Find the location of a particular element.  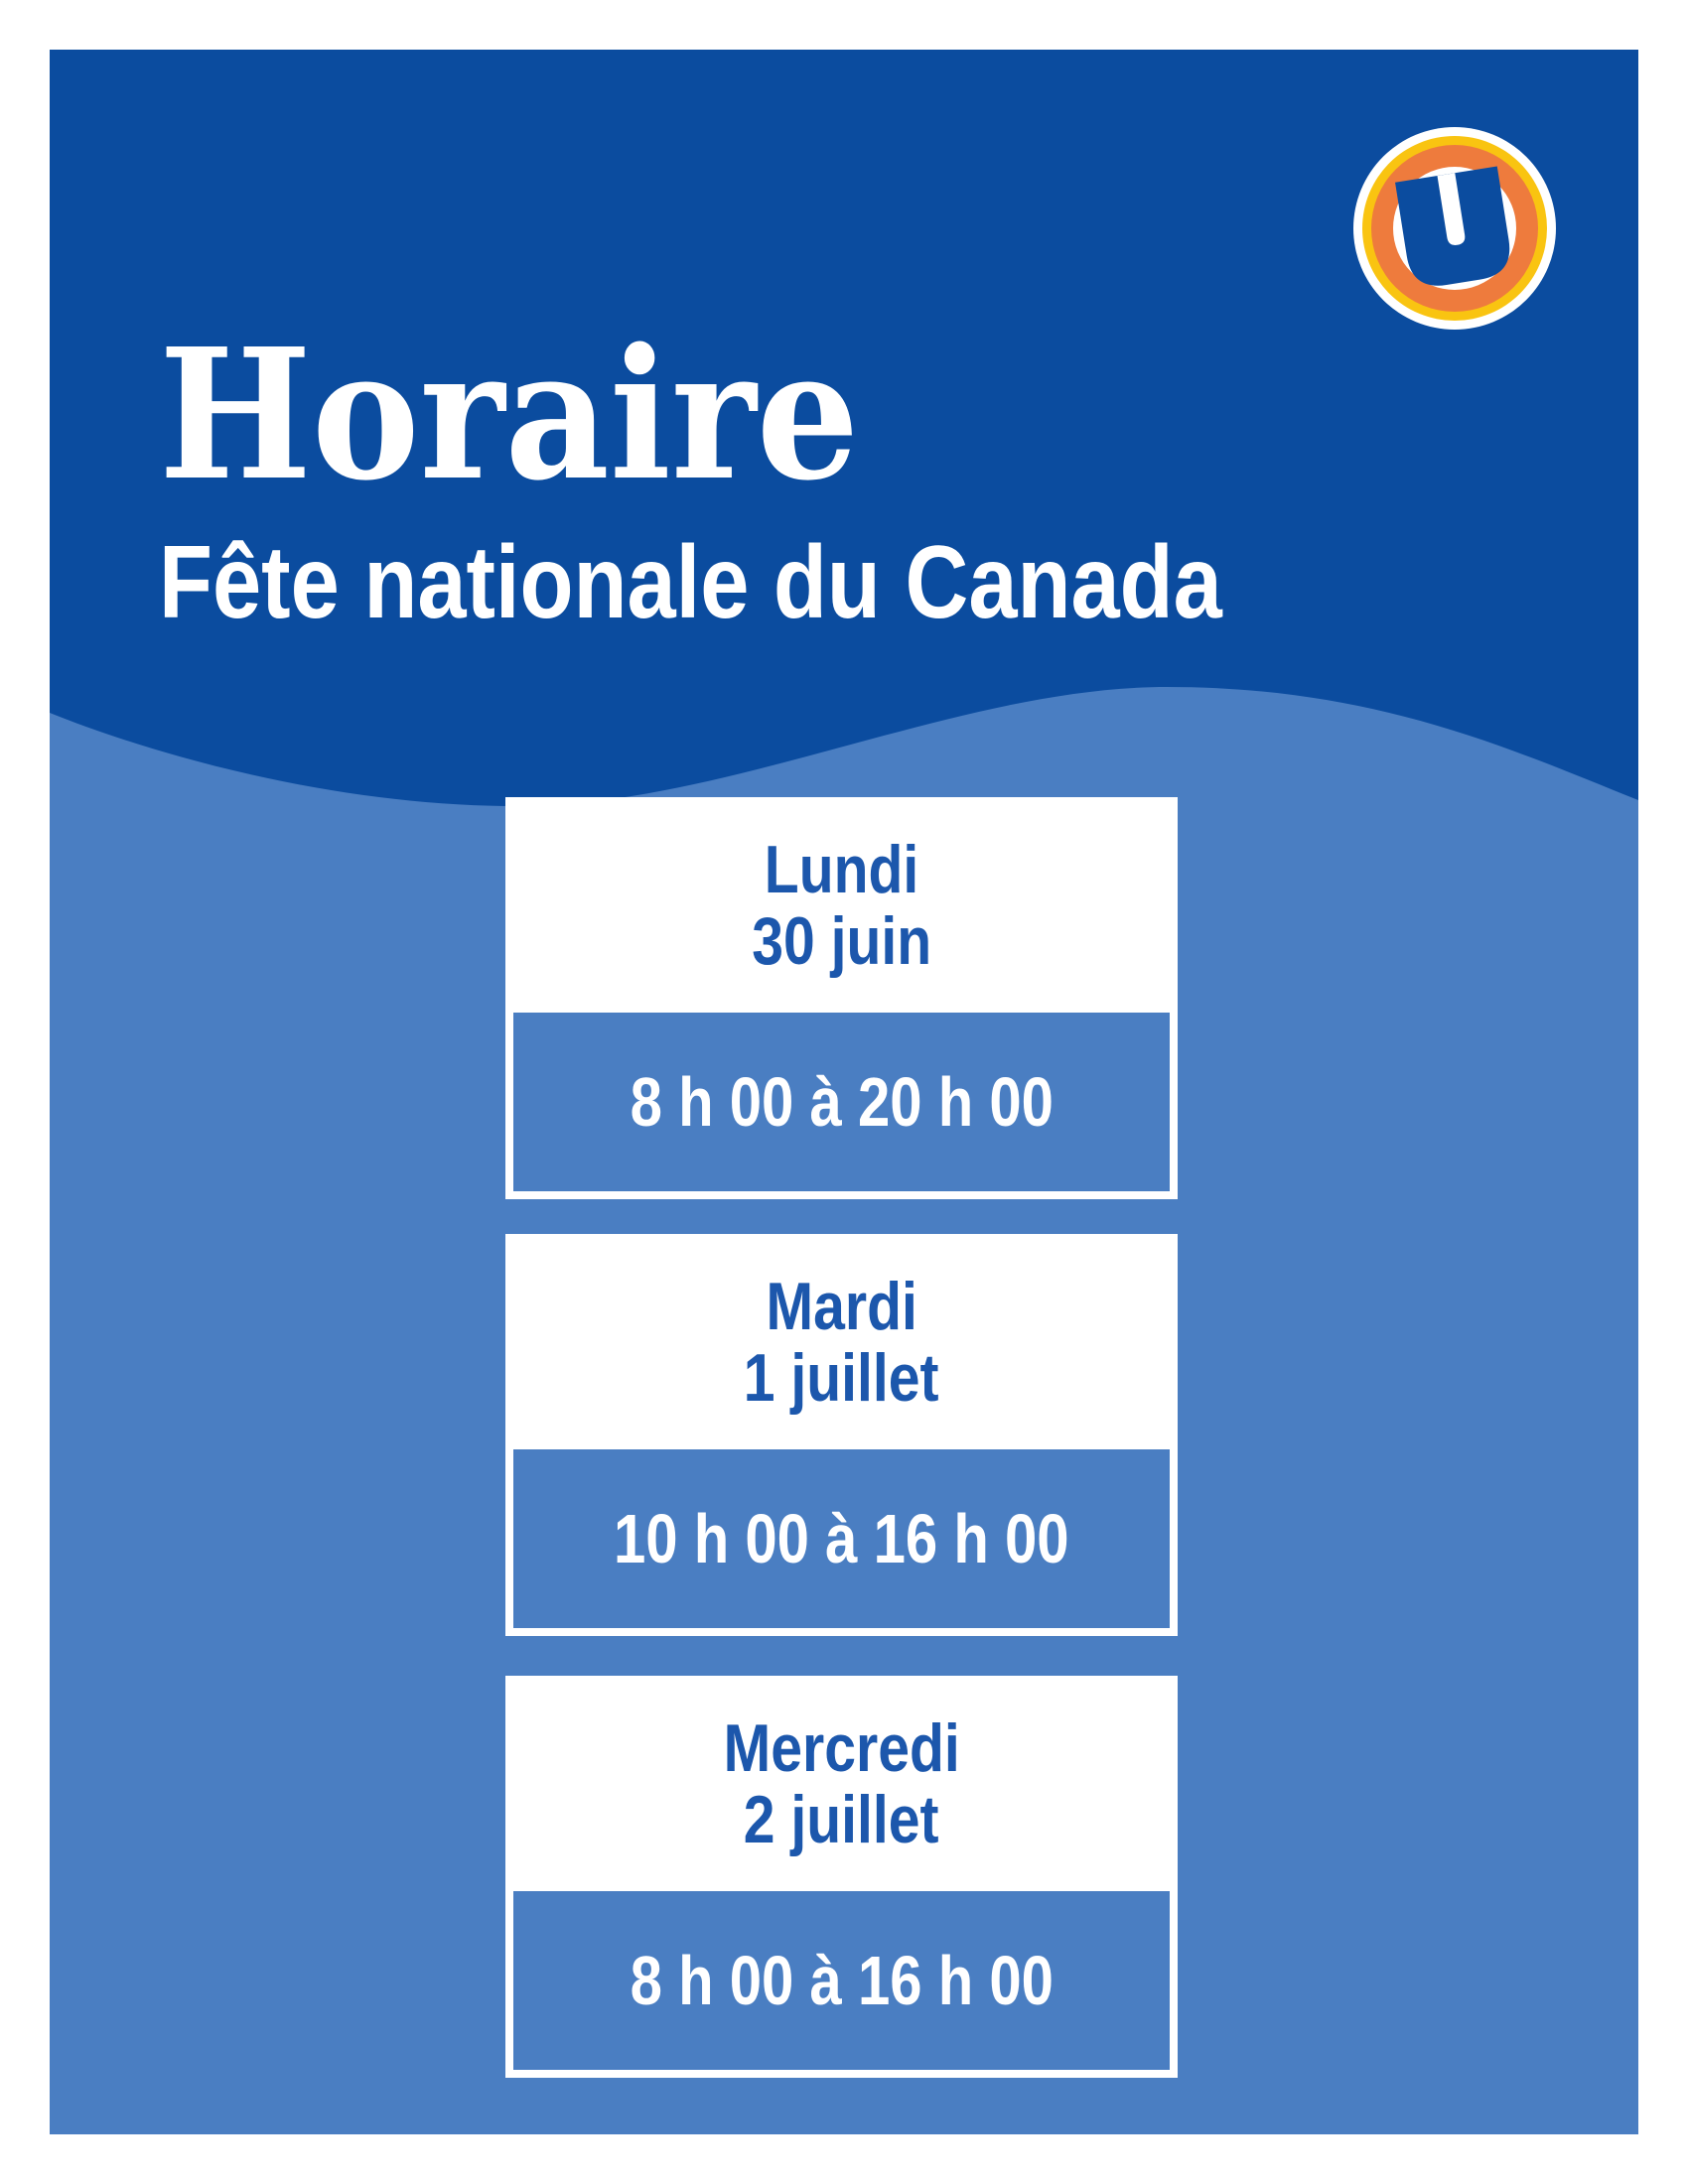

page-title: Horaire is located at coordinates (510, 414).